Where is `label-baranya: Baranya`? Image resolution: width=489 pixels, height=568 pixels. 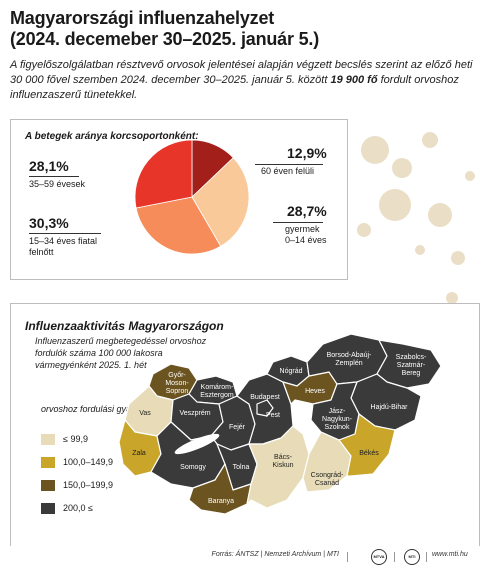
label-baranya: Baranya is located at coordinates (221, 501).